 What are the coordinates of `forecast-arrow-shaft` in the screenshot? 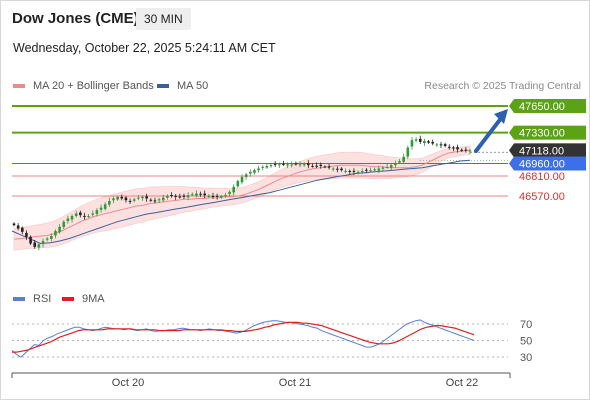 It's located at (489, 134).